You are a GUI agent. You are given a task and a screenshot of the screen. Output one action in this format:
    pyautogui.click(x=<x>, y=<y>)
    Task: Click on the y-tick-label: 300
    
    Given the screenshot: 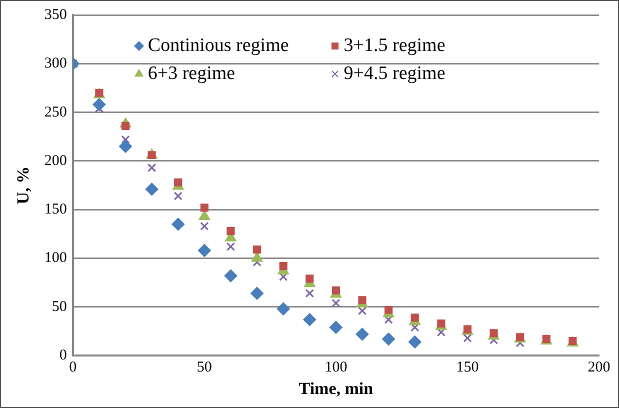 What is the action you would take?
    pyautogui.click(x=55, y=64)
    